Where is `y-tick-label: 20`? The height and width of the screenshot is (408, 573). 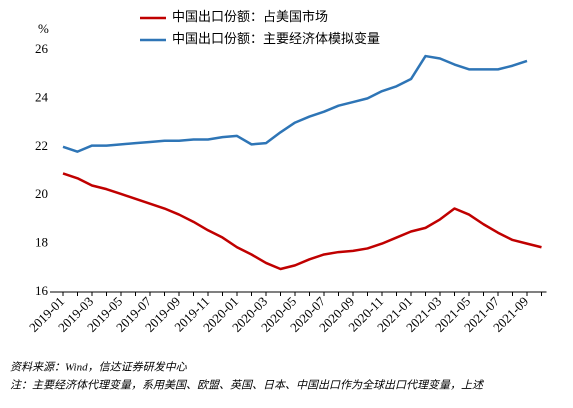
y-tick-label: 20 is located at coordinates (41, 193).